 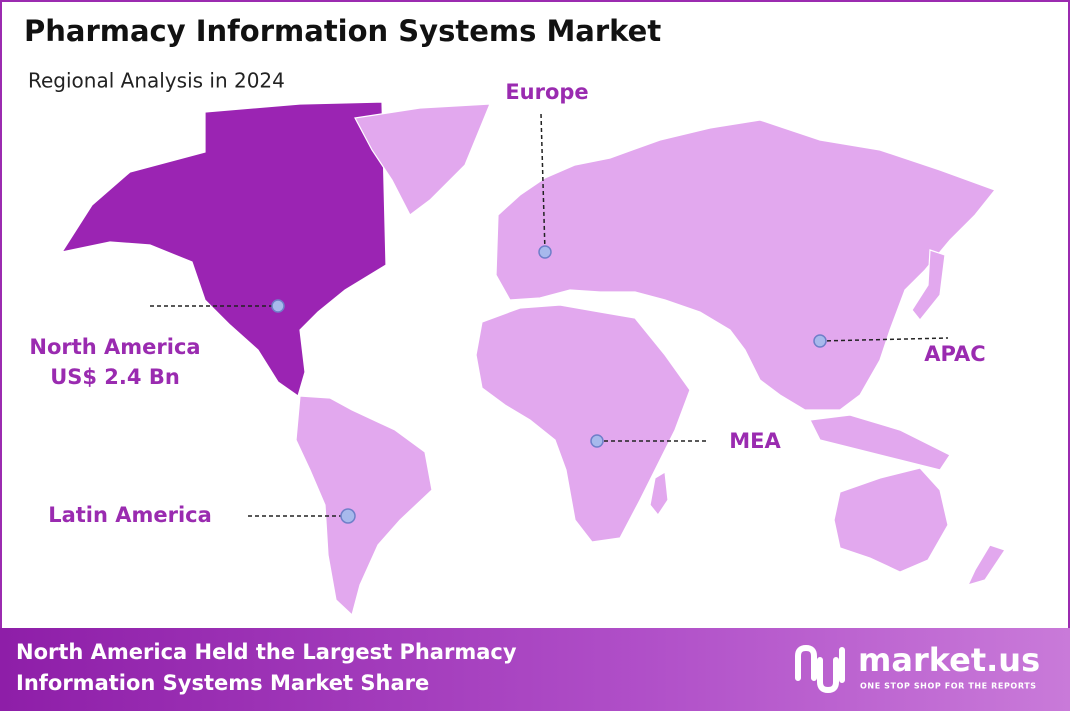 What do you see at coordinates (986, 565) in the screenshot?
I see `new-zealand-shape` at bounding box center [986, 565].